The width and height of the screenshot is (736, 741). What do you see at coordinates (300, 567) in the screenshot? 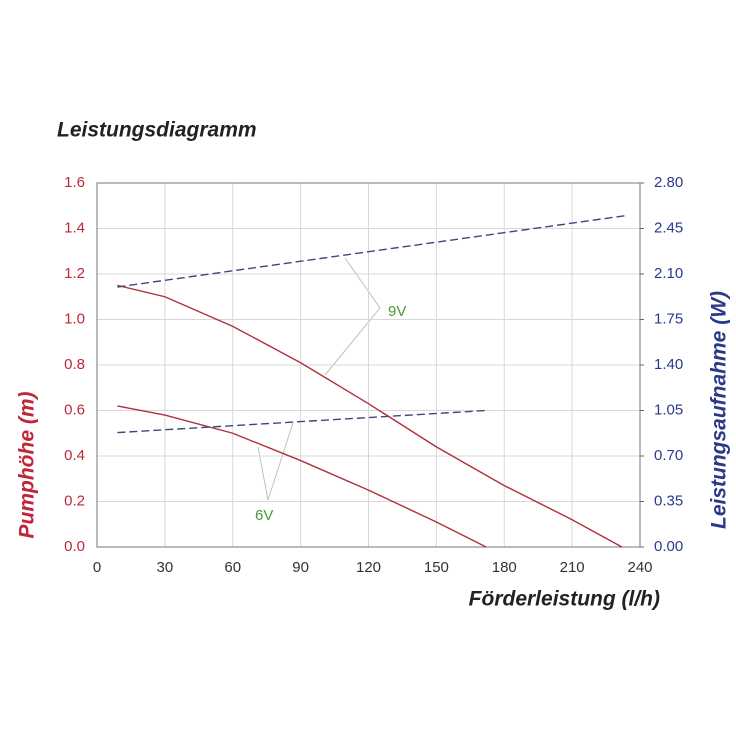
I see `x-tick-label: 90` at bounding box center [300, 567].